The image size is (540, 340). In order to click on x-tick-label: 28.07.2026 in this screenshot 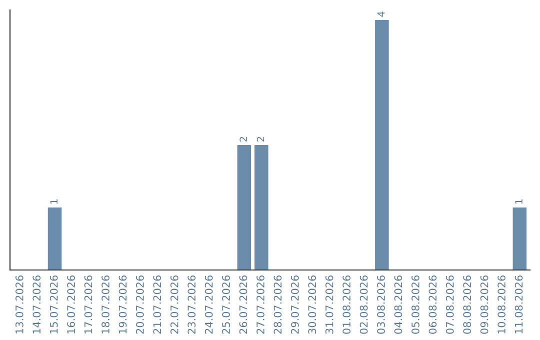, I will do `click(278, 305)`.